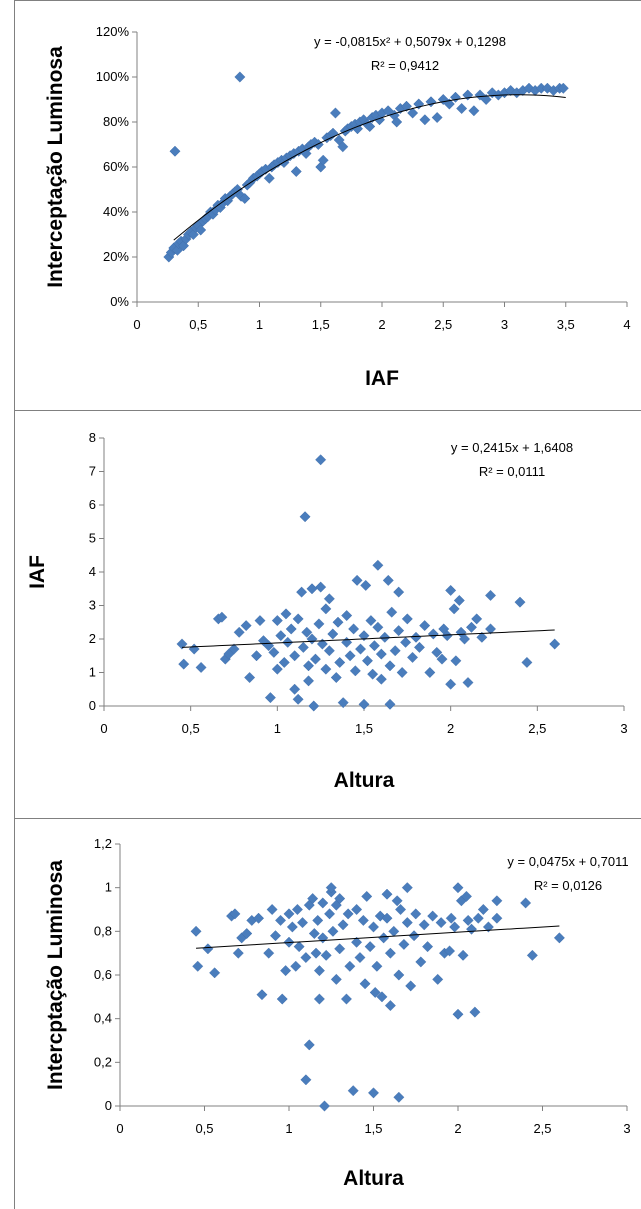 The width and height of the screenshot is (641, 1209). Describe the element at coordinates (512, 471) in the screenshot. I see `r-squared-label-2: R² = 0,0111` at that location.